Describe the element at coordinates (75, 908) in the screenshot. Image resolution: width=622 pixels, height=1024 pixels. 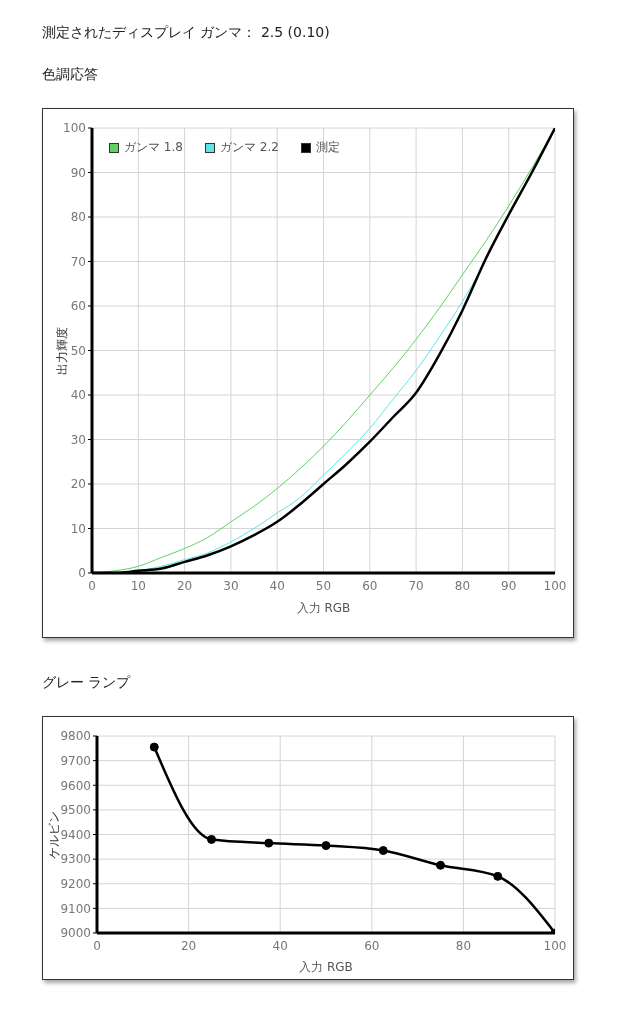
I see `y-tick-label: 9100` at that location.